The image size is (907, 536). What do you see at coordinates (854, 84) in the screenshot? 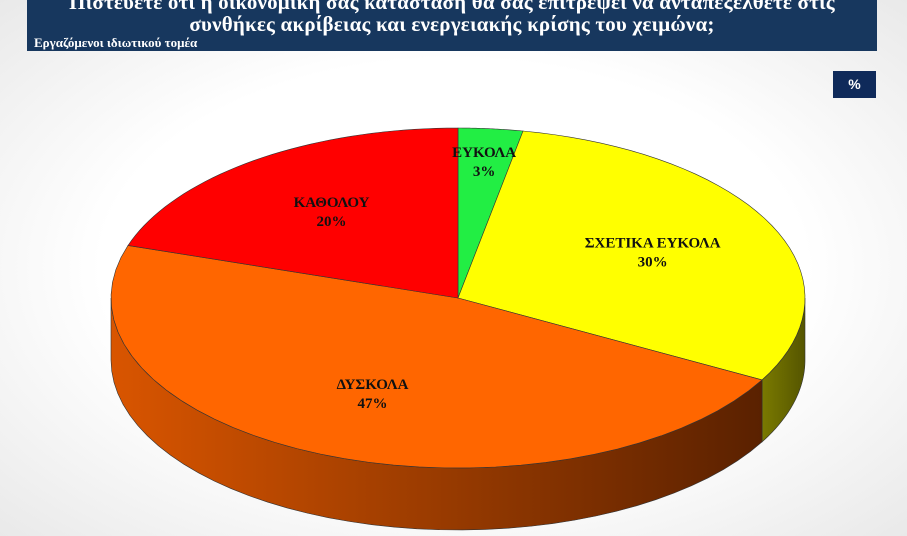
I see `unit-badge: %` at bounding box center [854, 84].